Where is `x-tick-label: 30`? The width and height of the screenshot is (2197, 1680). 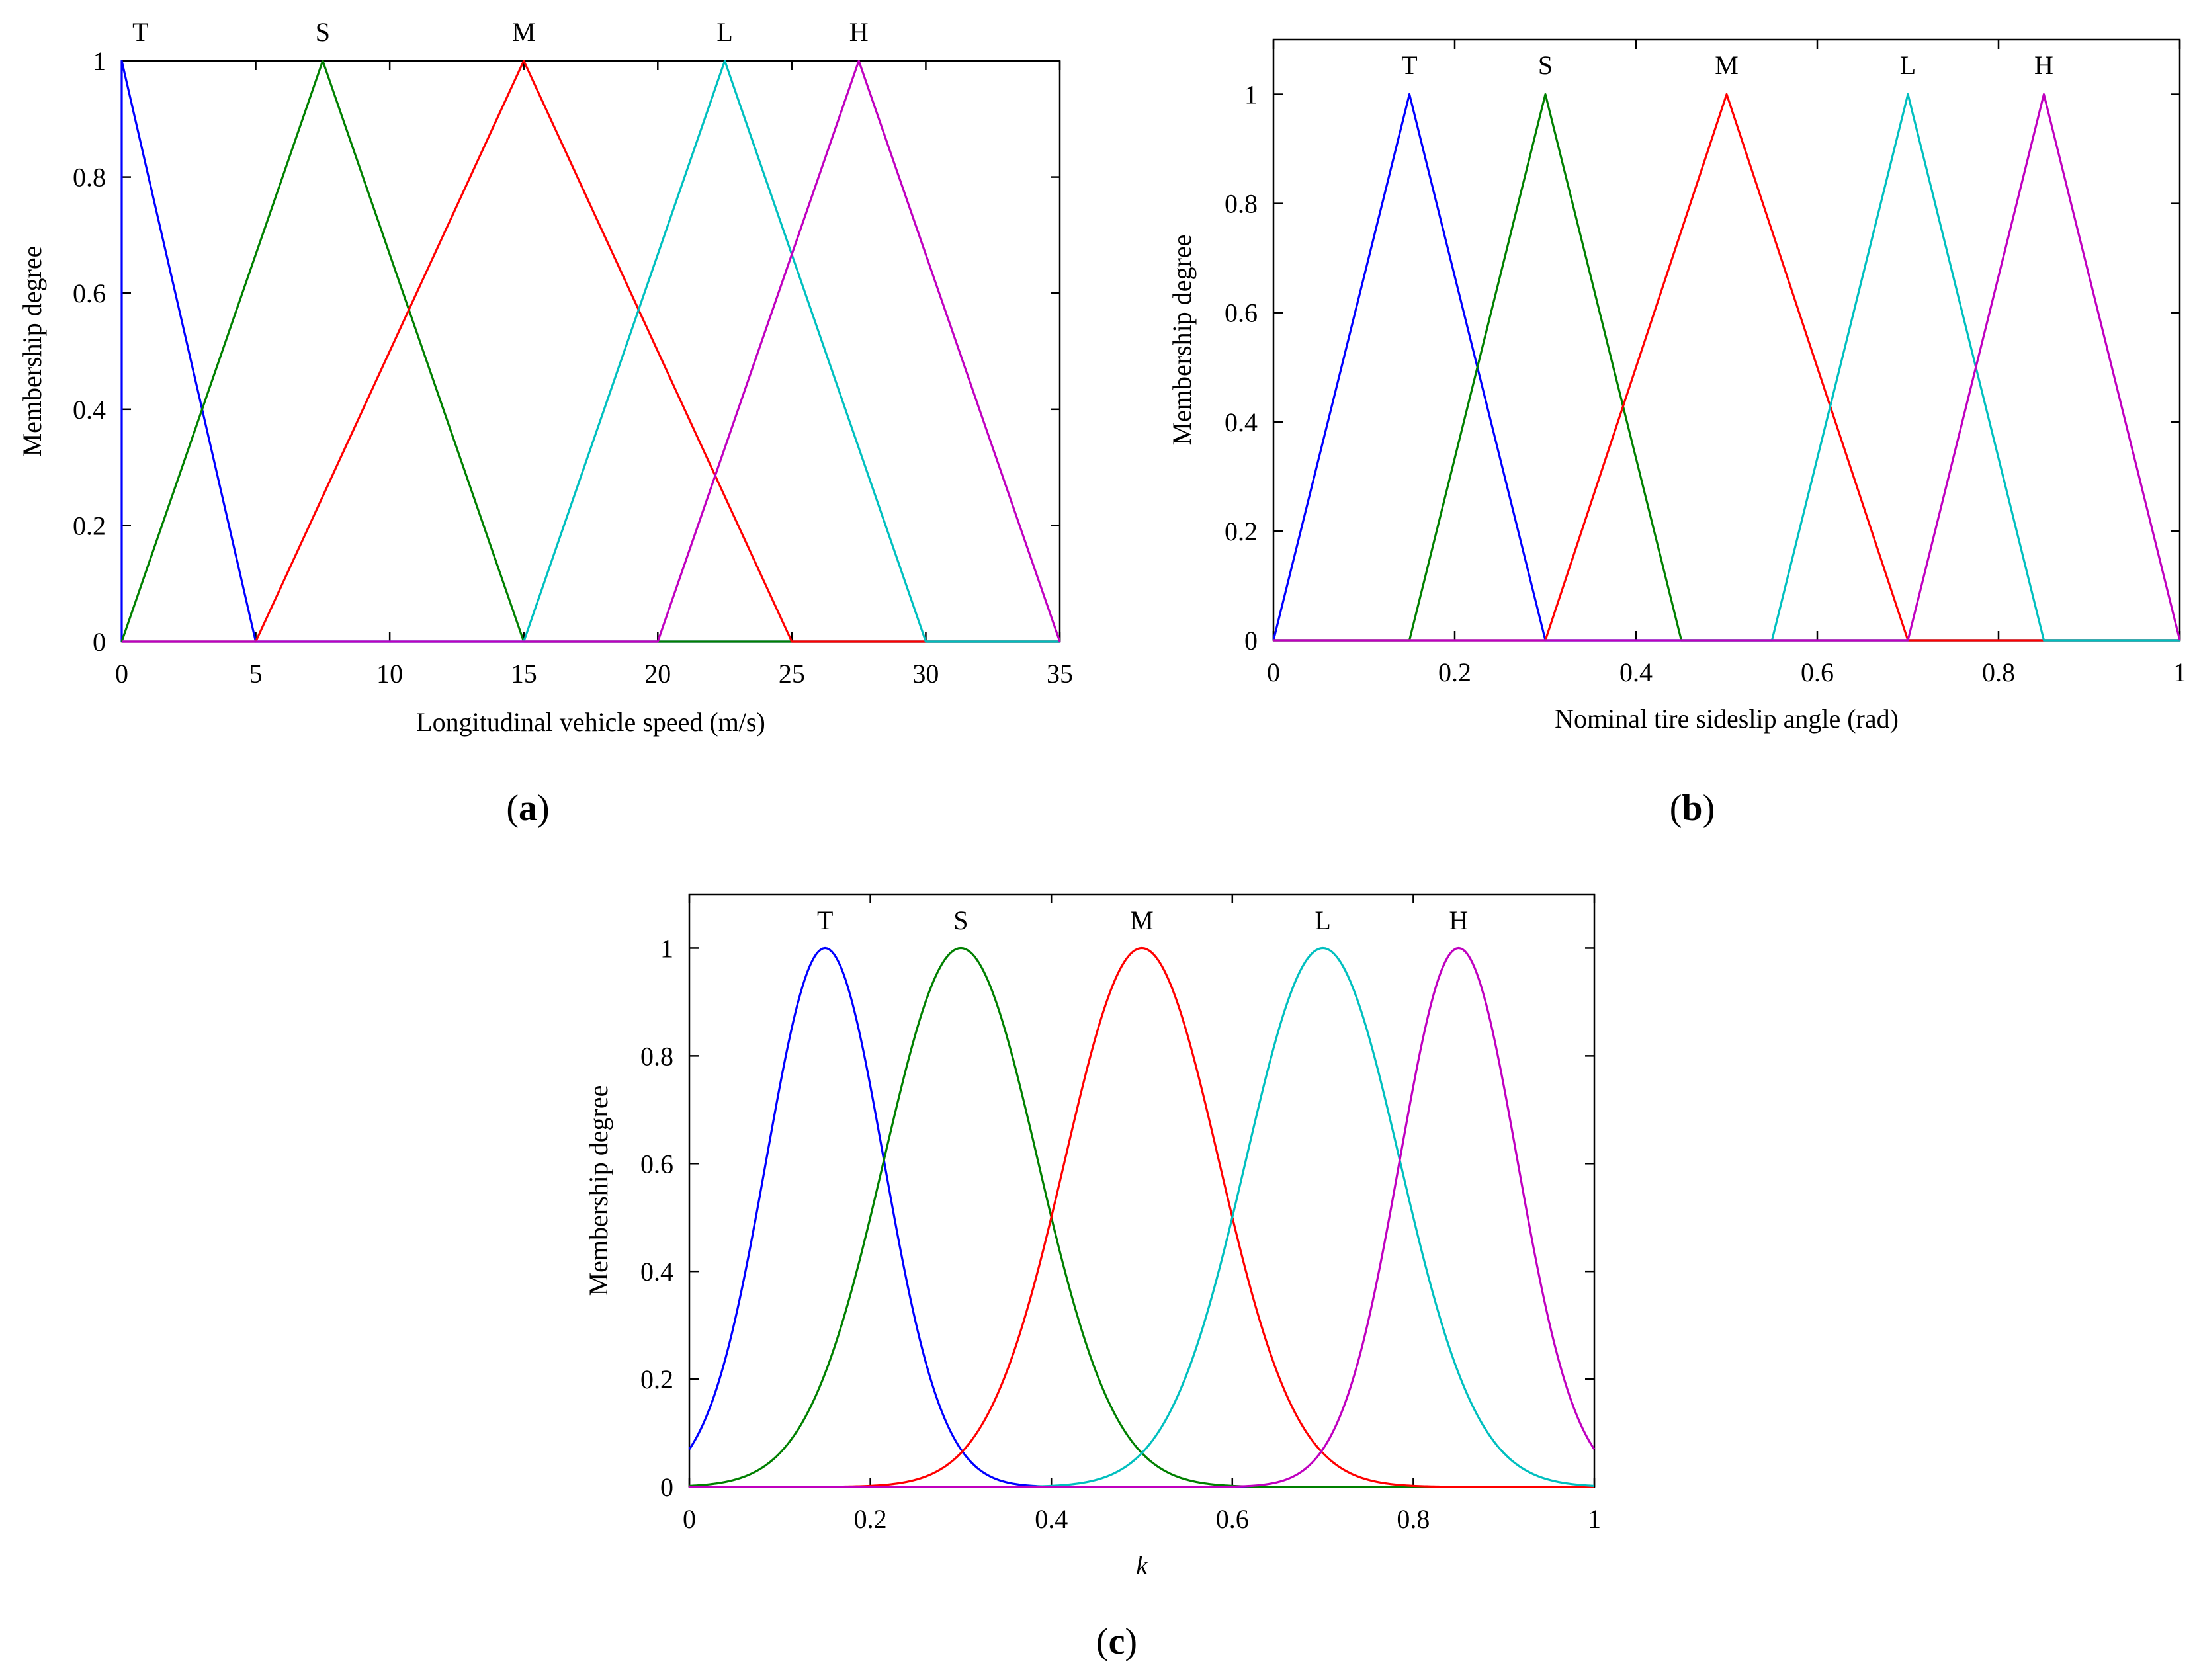 x-tick-label: 30 is located at coordinates (926, 674).